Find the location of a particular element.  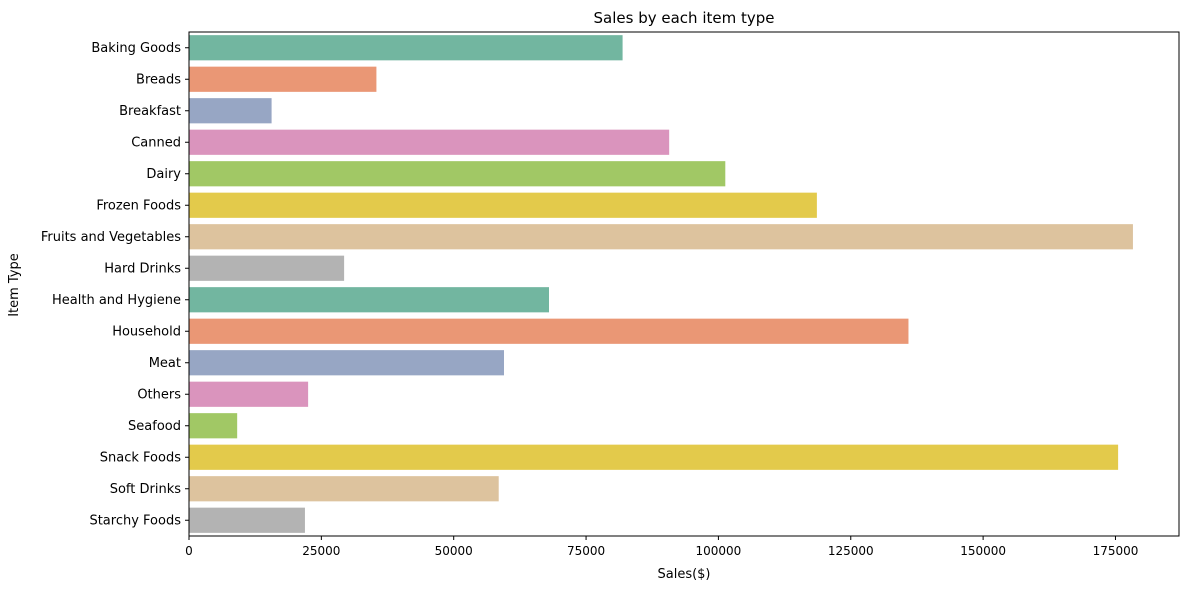

y-tick-label: Dairy is located at coordinates (163, 174).